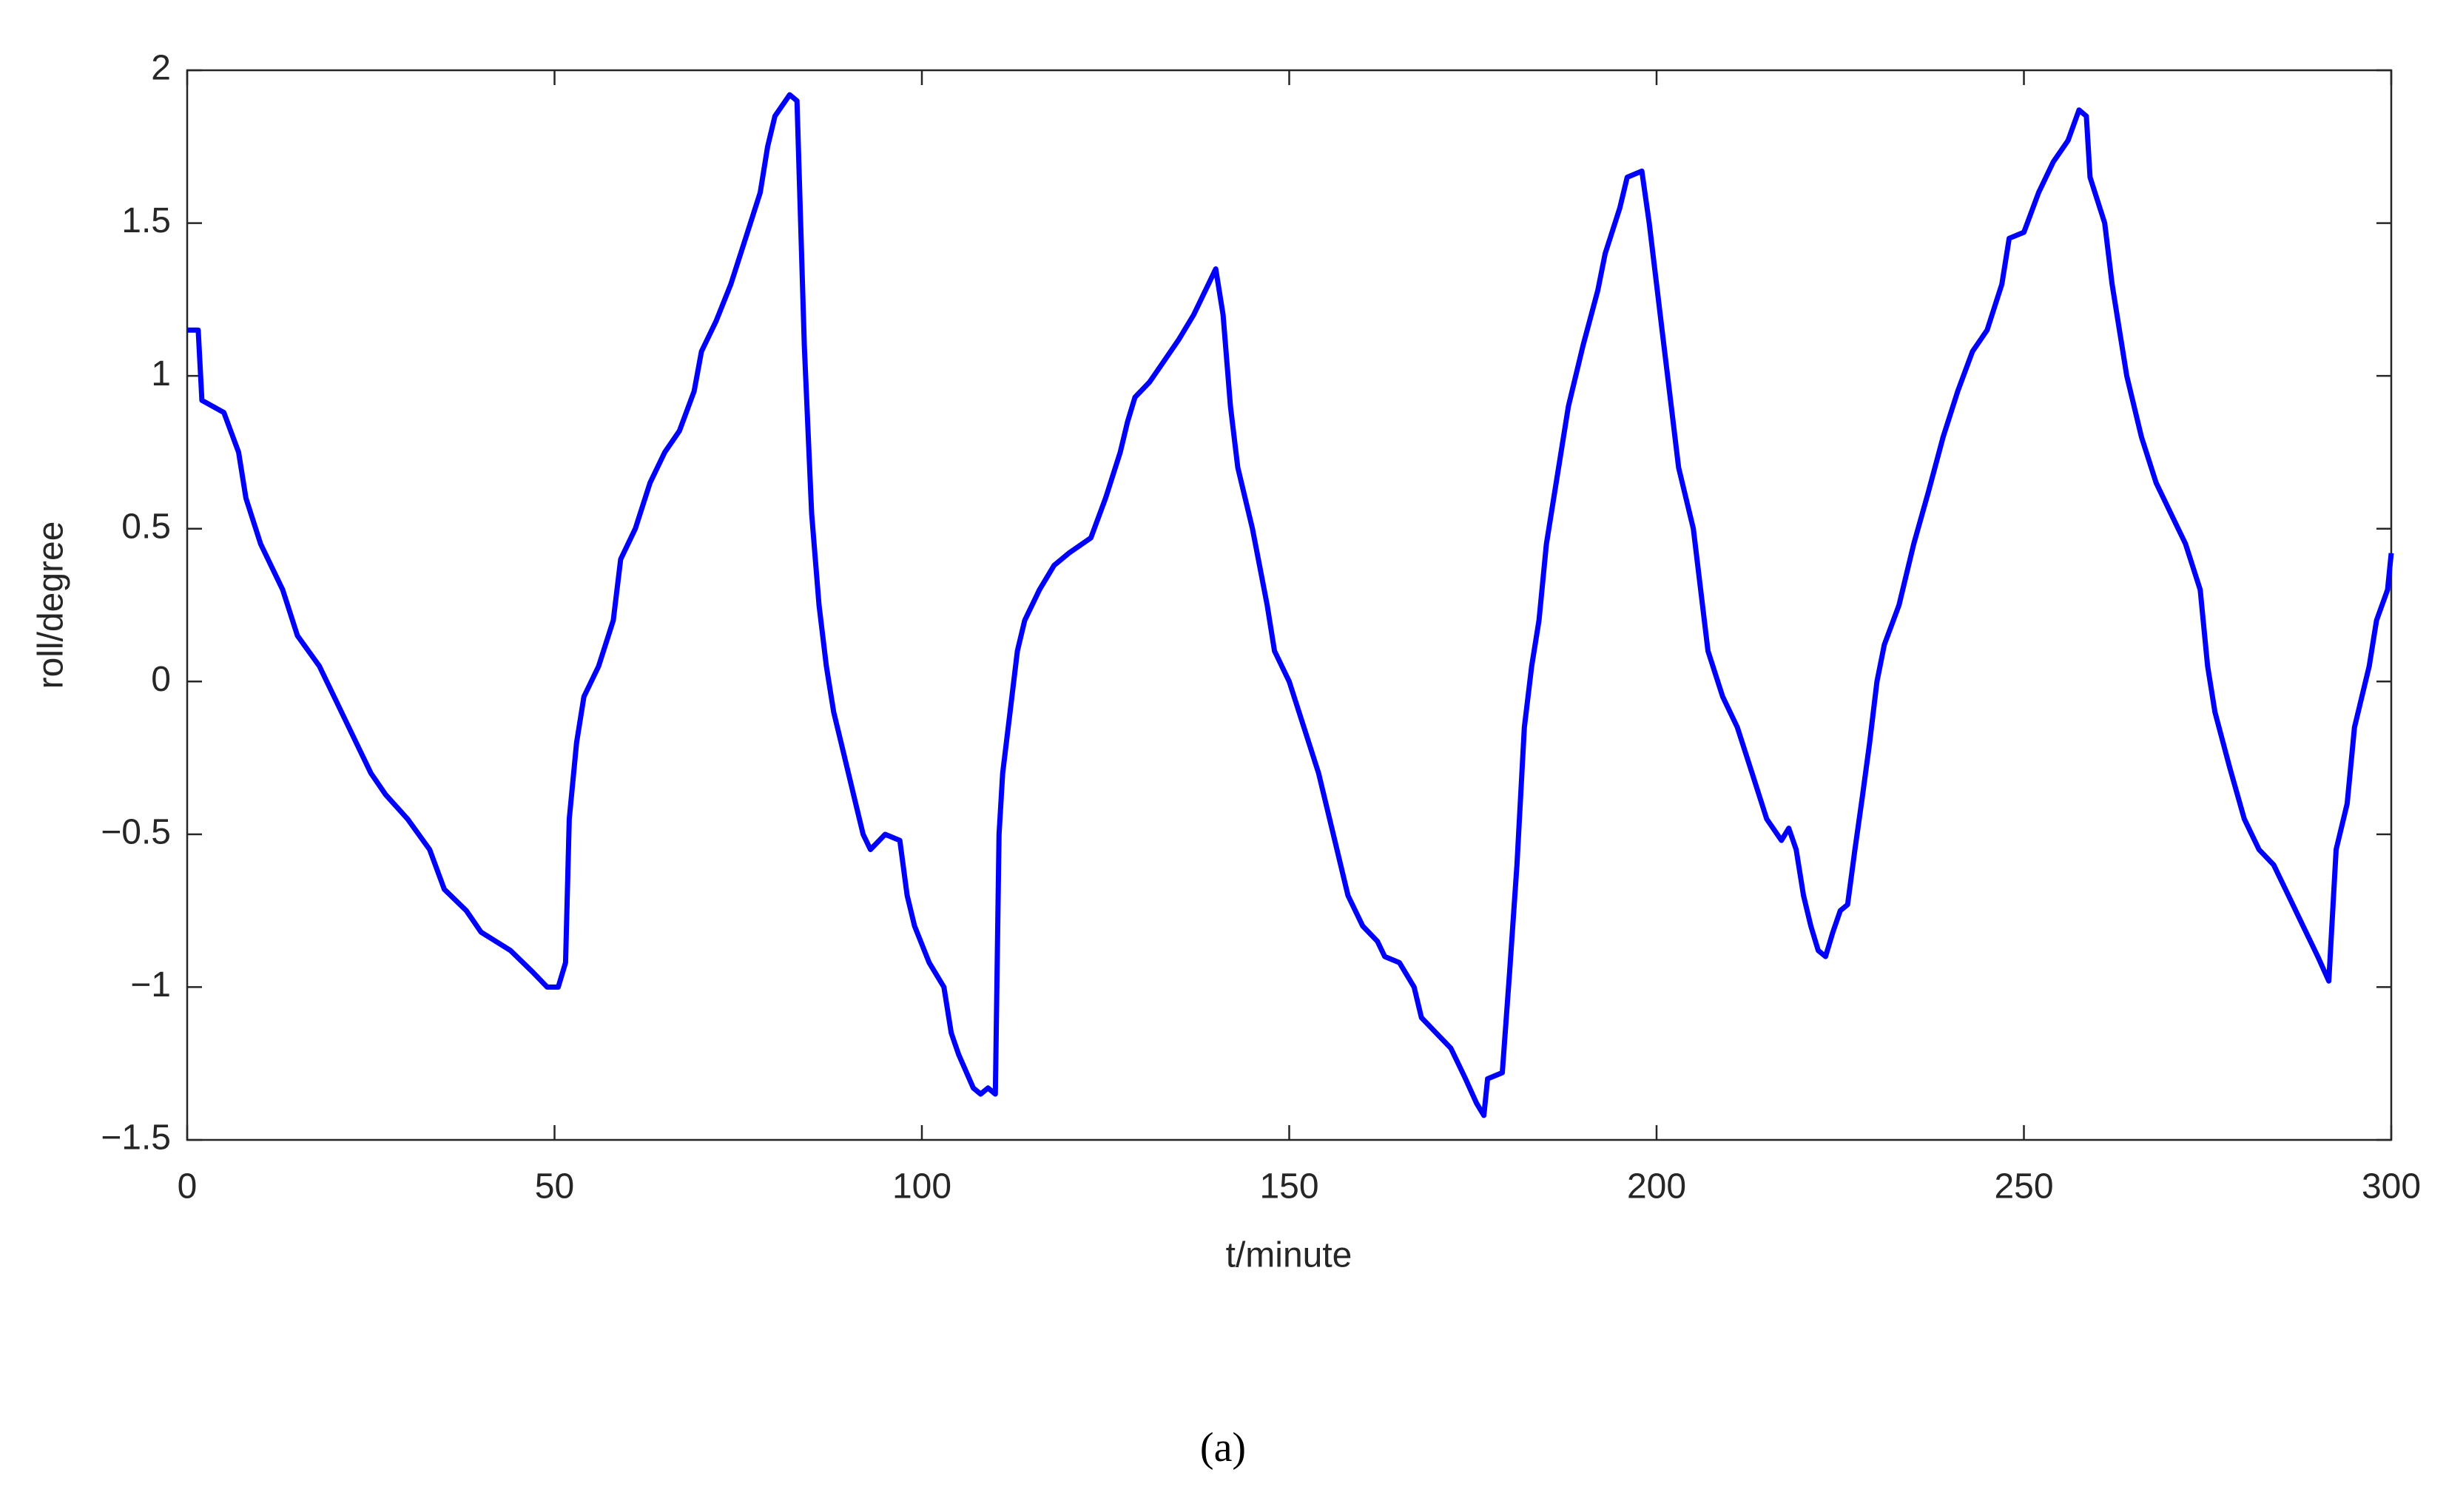  Describe the element at coordinates (136, 832) in the screenshot. I see `y-tick-label: −0.5` at that location.